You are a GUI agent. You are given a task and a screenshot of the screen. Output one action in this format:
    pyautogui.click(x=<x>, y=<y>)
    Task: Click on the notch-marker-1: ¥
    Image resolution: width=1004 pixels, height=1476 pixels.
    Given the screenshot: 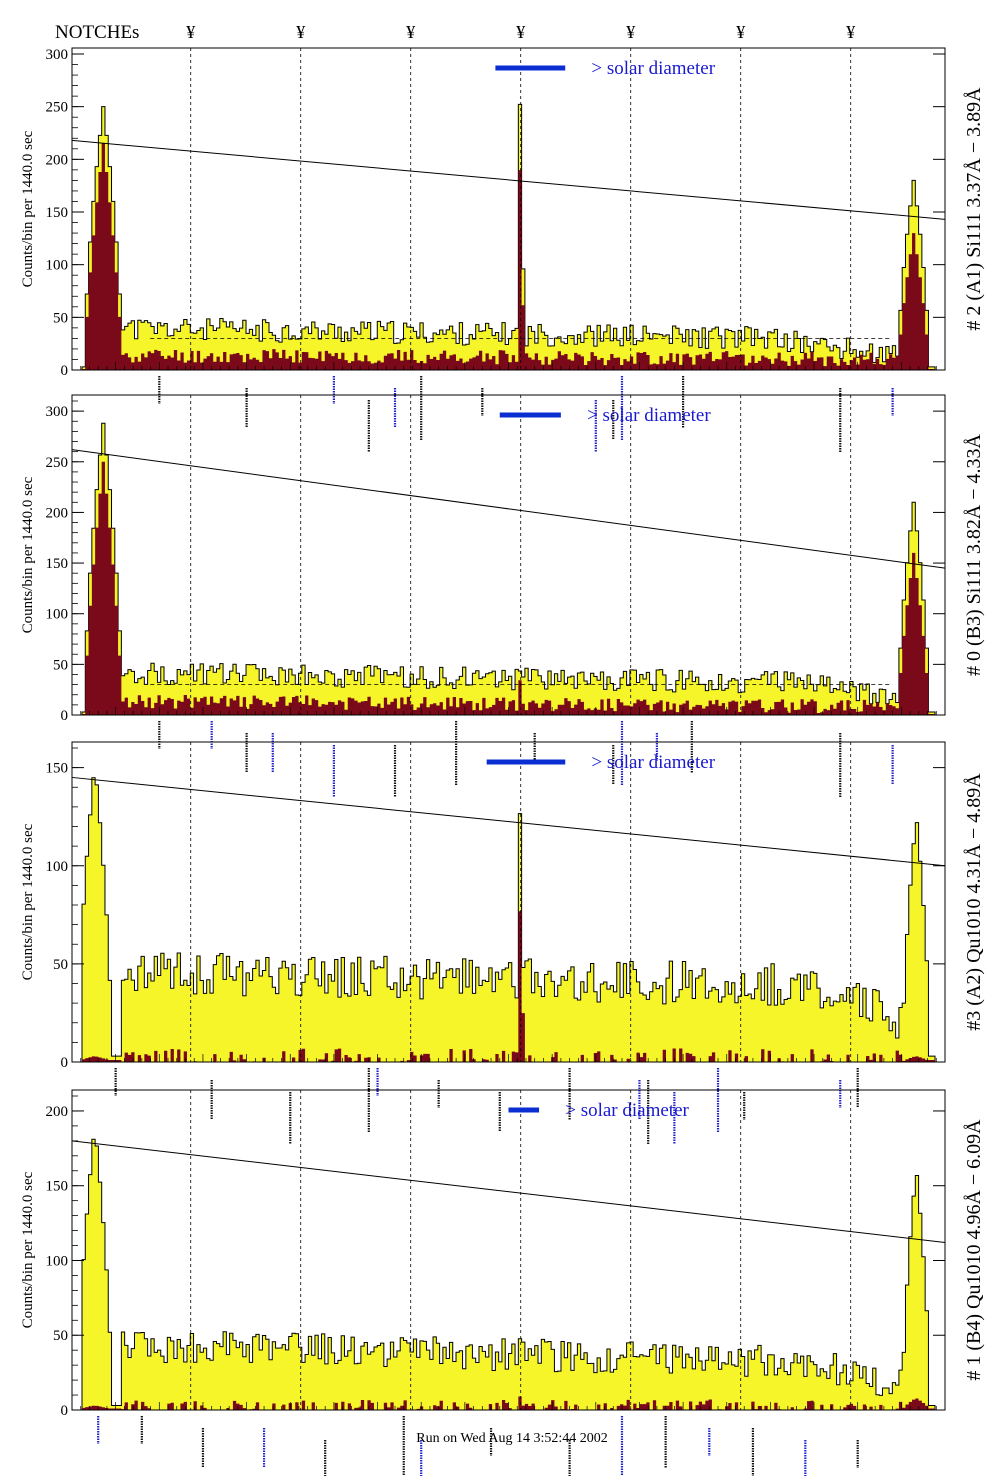 What is the action you would take?
    pyautogui.click(x=190, y=32)
    